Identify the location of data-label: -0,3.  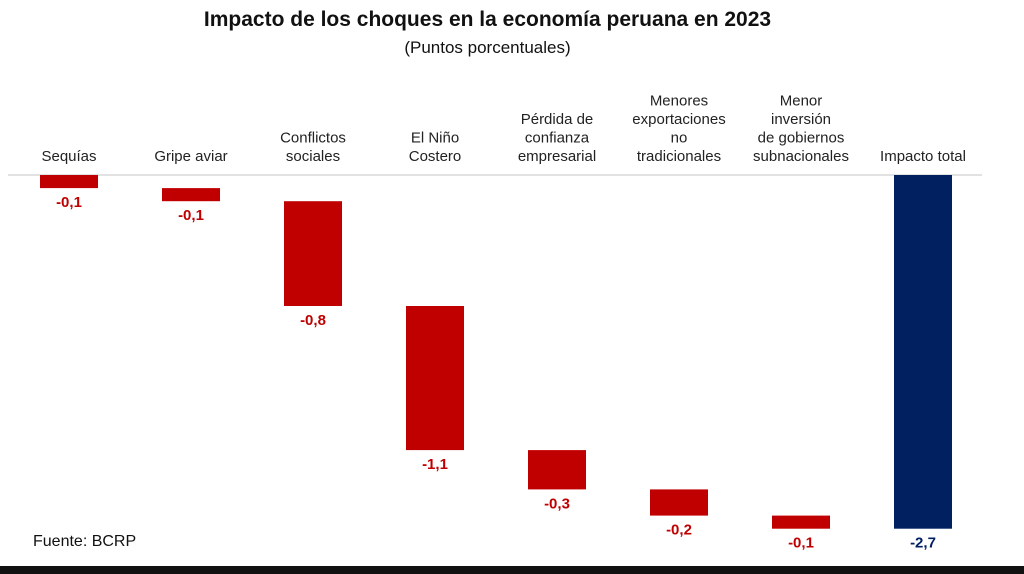
(557, 503).